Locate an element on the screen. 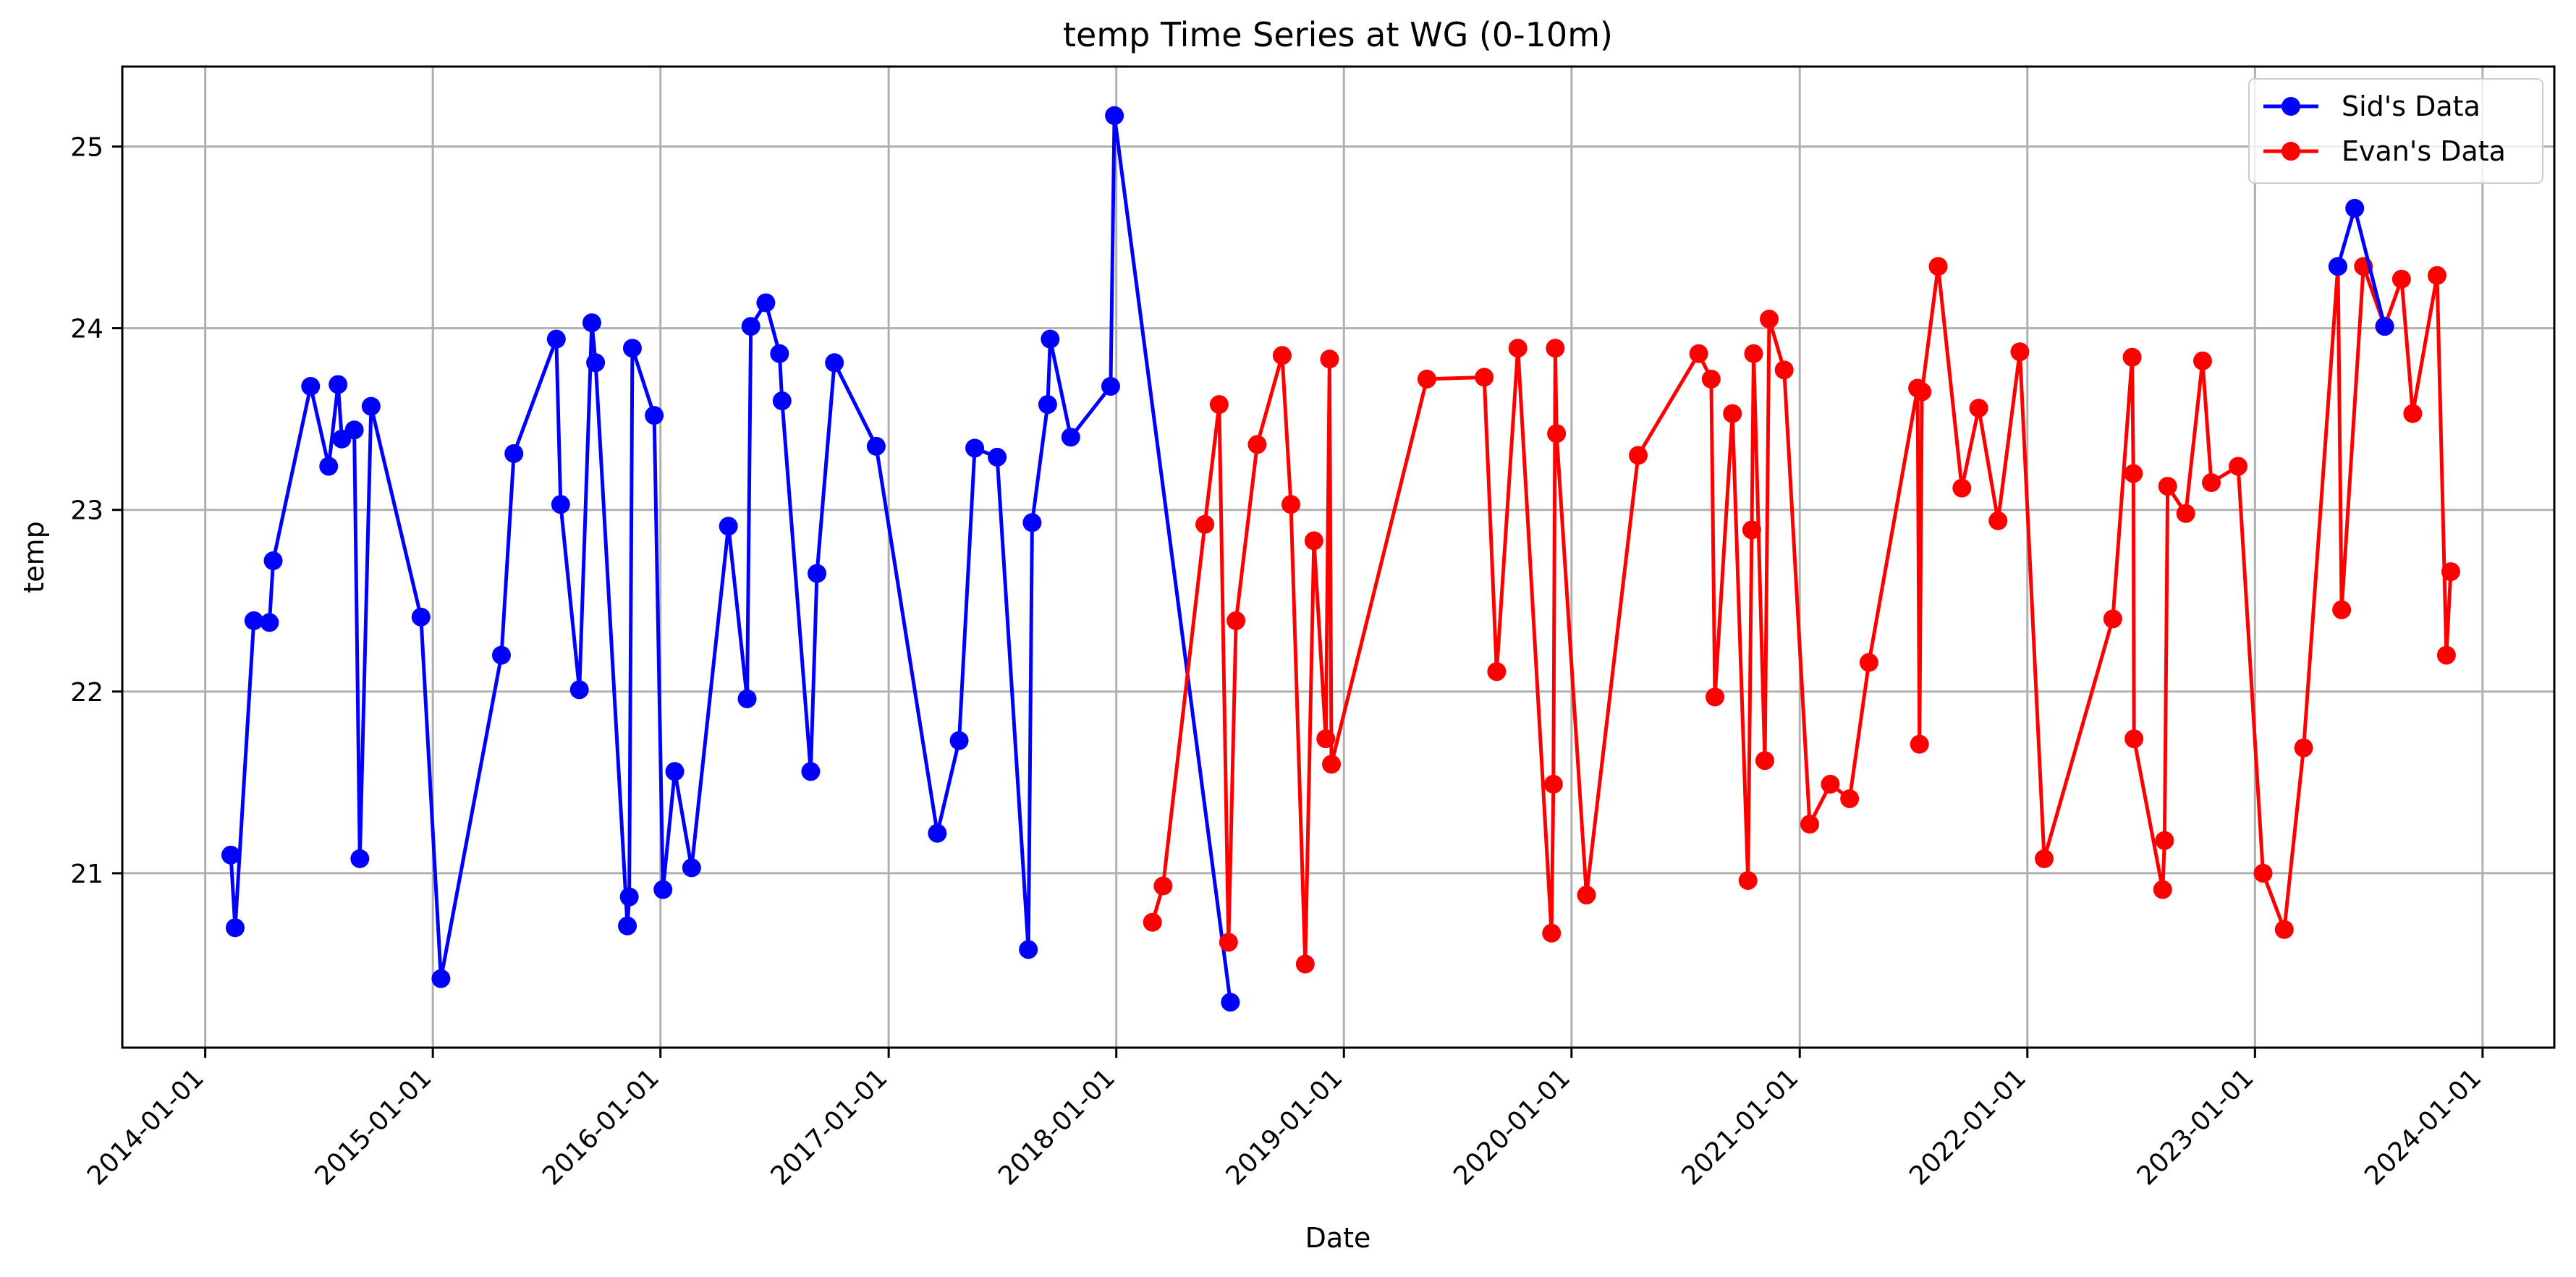 The width and height of the screenshot is (2576, 1277). x-axis-label: Date is located at coordinates (1338, 1238).